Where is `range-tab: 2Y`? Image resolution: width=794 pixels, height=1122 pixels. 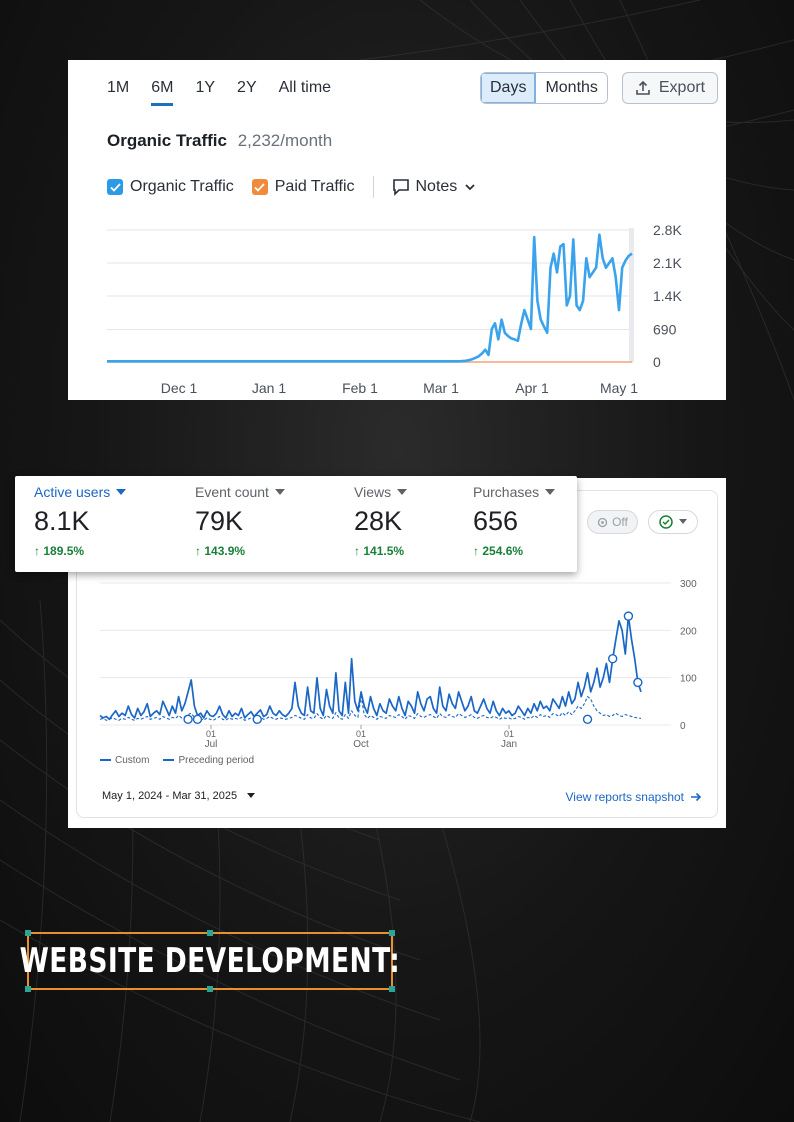 range-tab: 2Y is located at coordinates (247, 87).